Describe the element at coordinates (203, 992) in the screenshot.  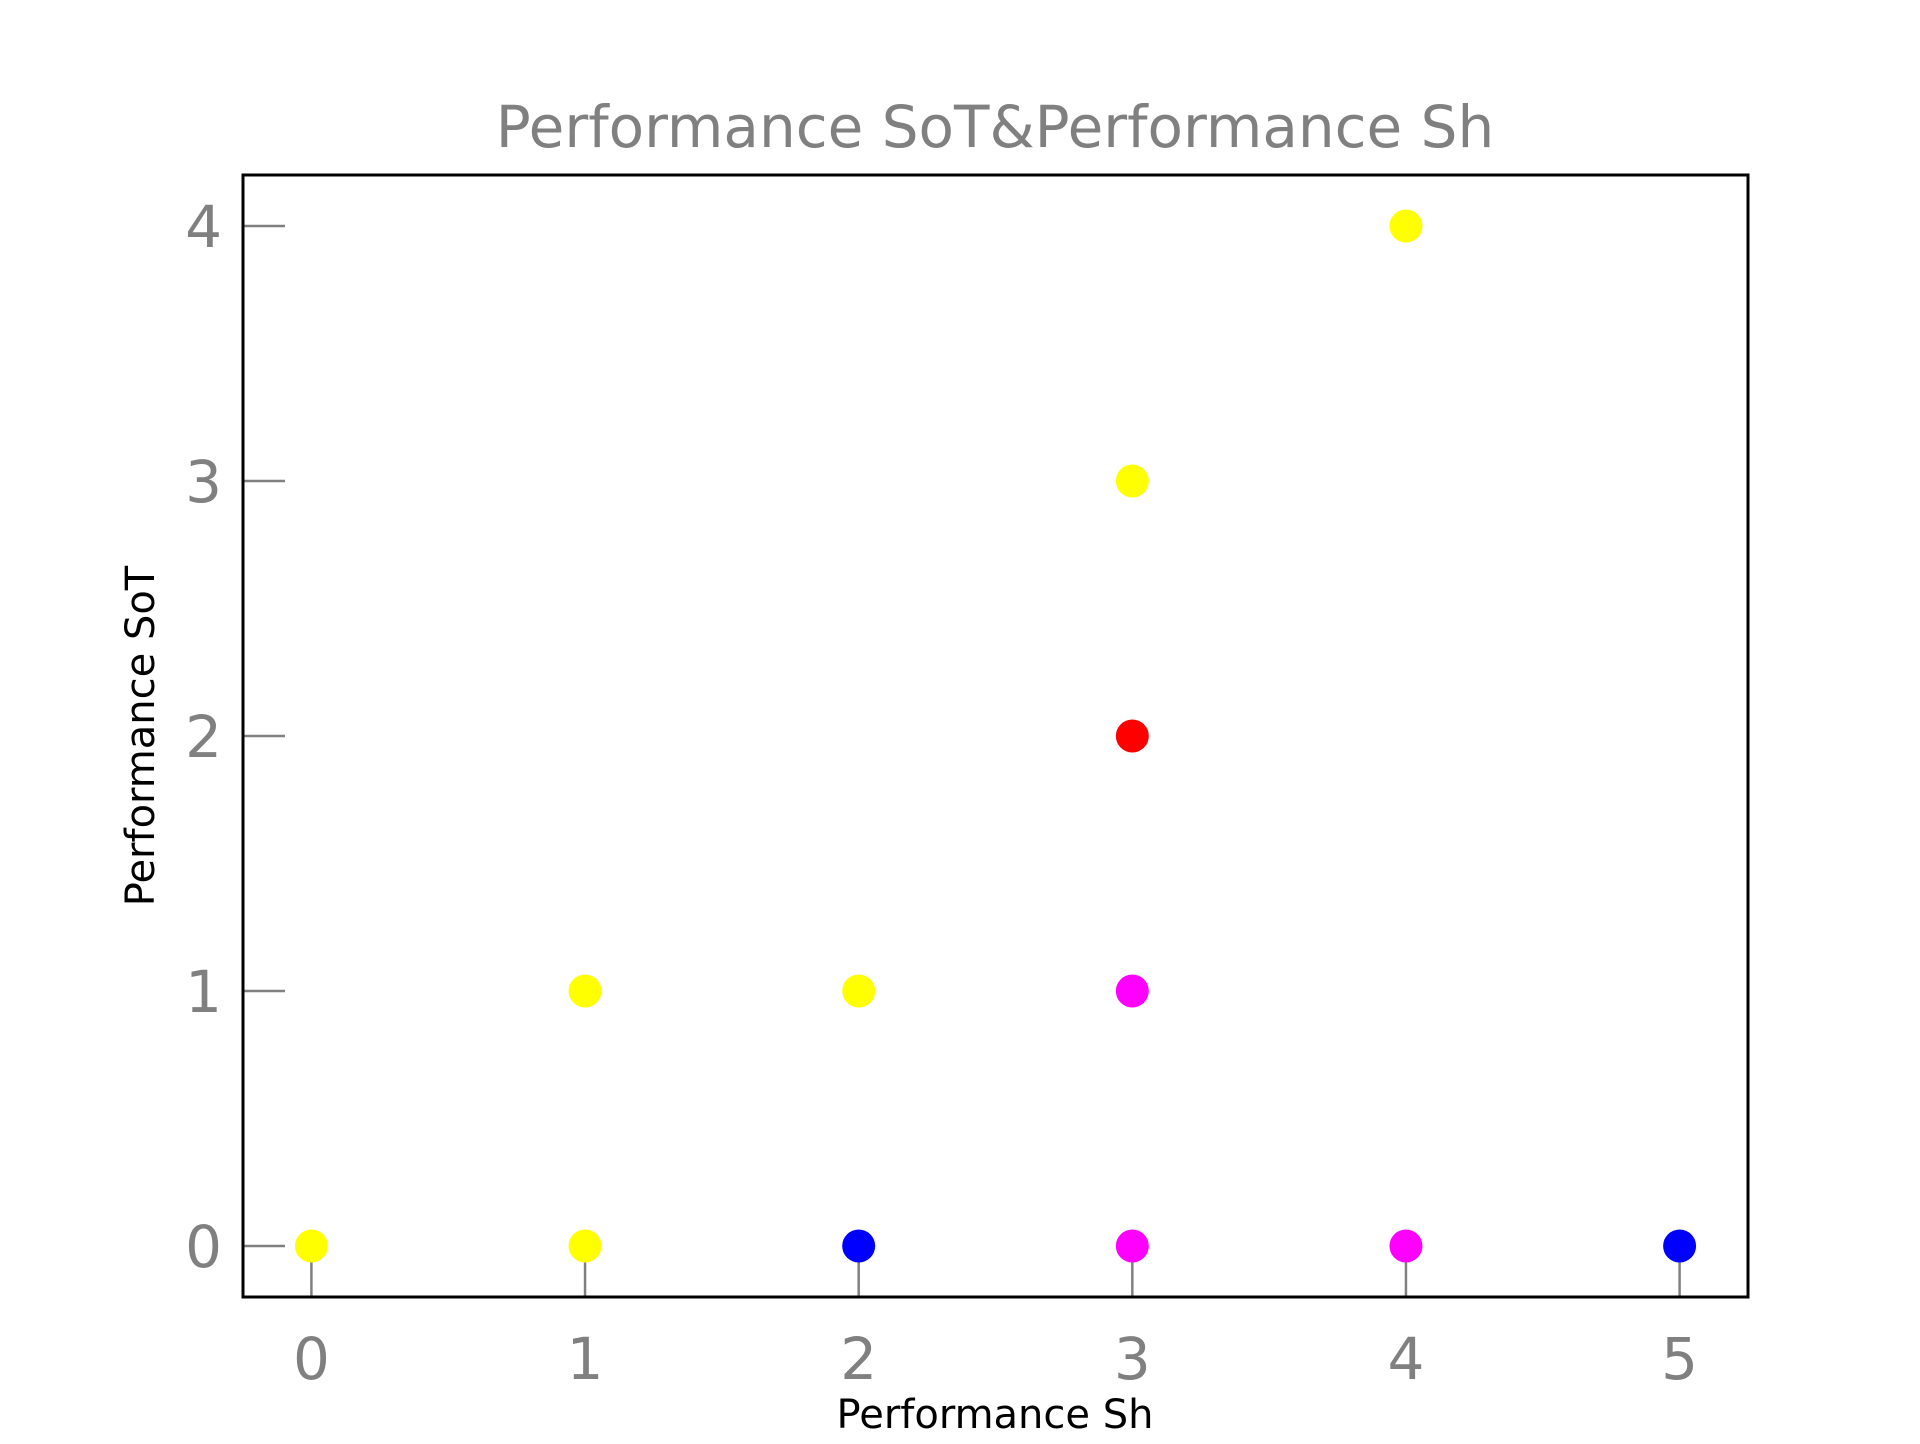
I see `y-tick-label: 1` at that location.